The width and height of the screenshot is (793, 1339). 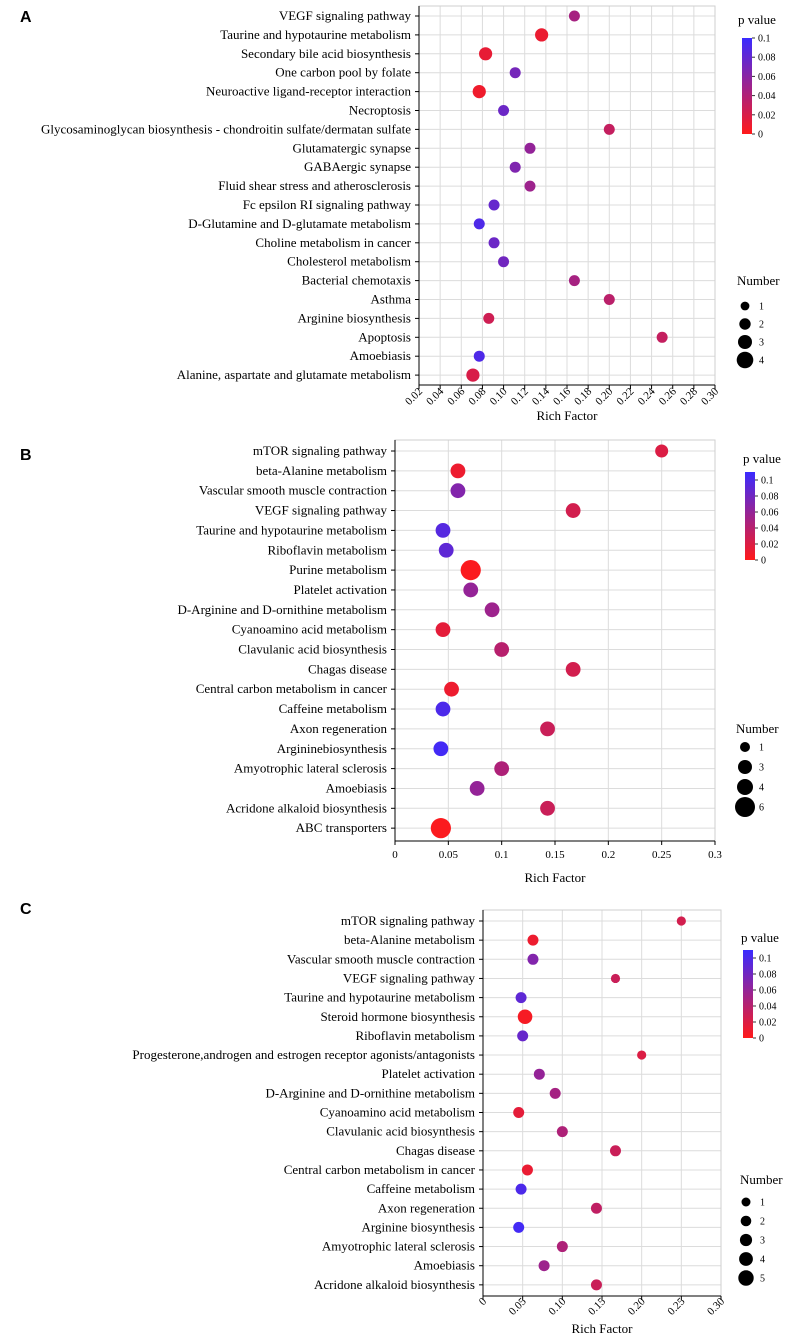 What do you see at coordinates (26, 909) in the screenshot?
I see `panel-letter: C` at bounding box center [26, 909].